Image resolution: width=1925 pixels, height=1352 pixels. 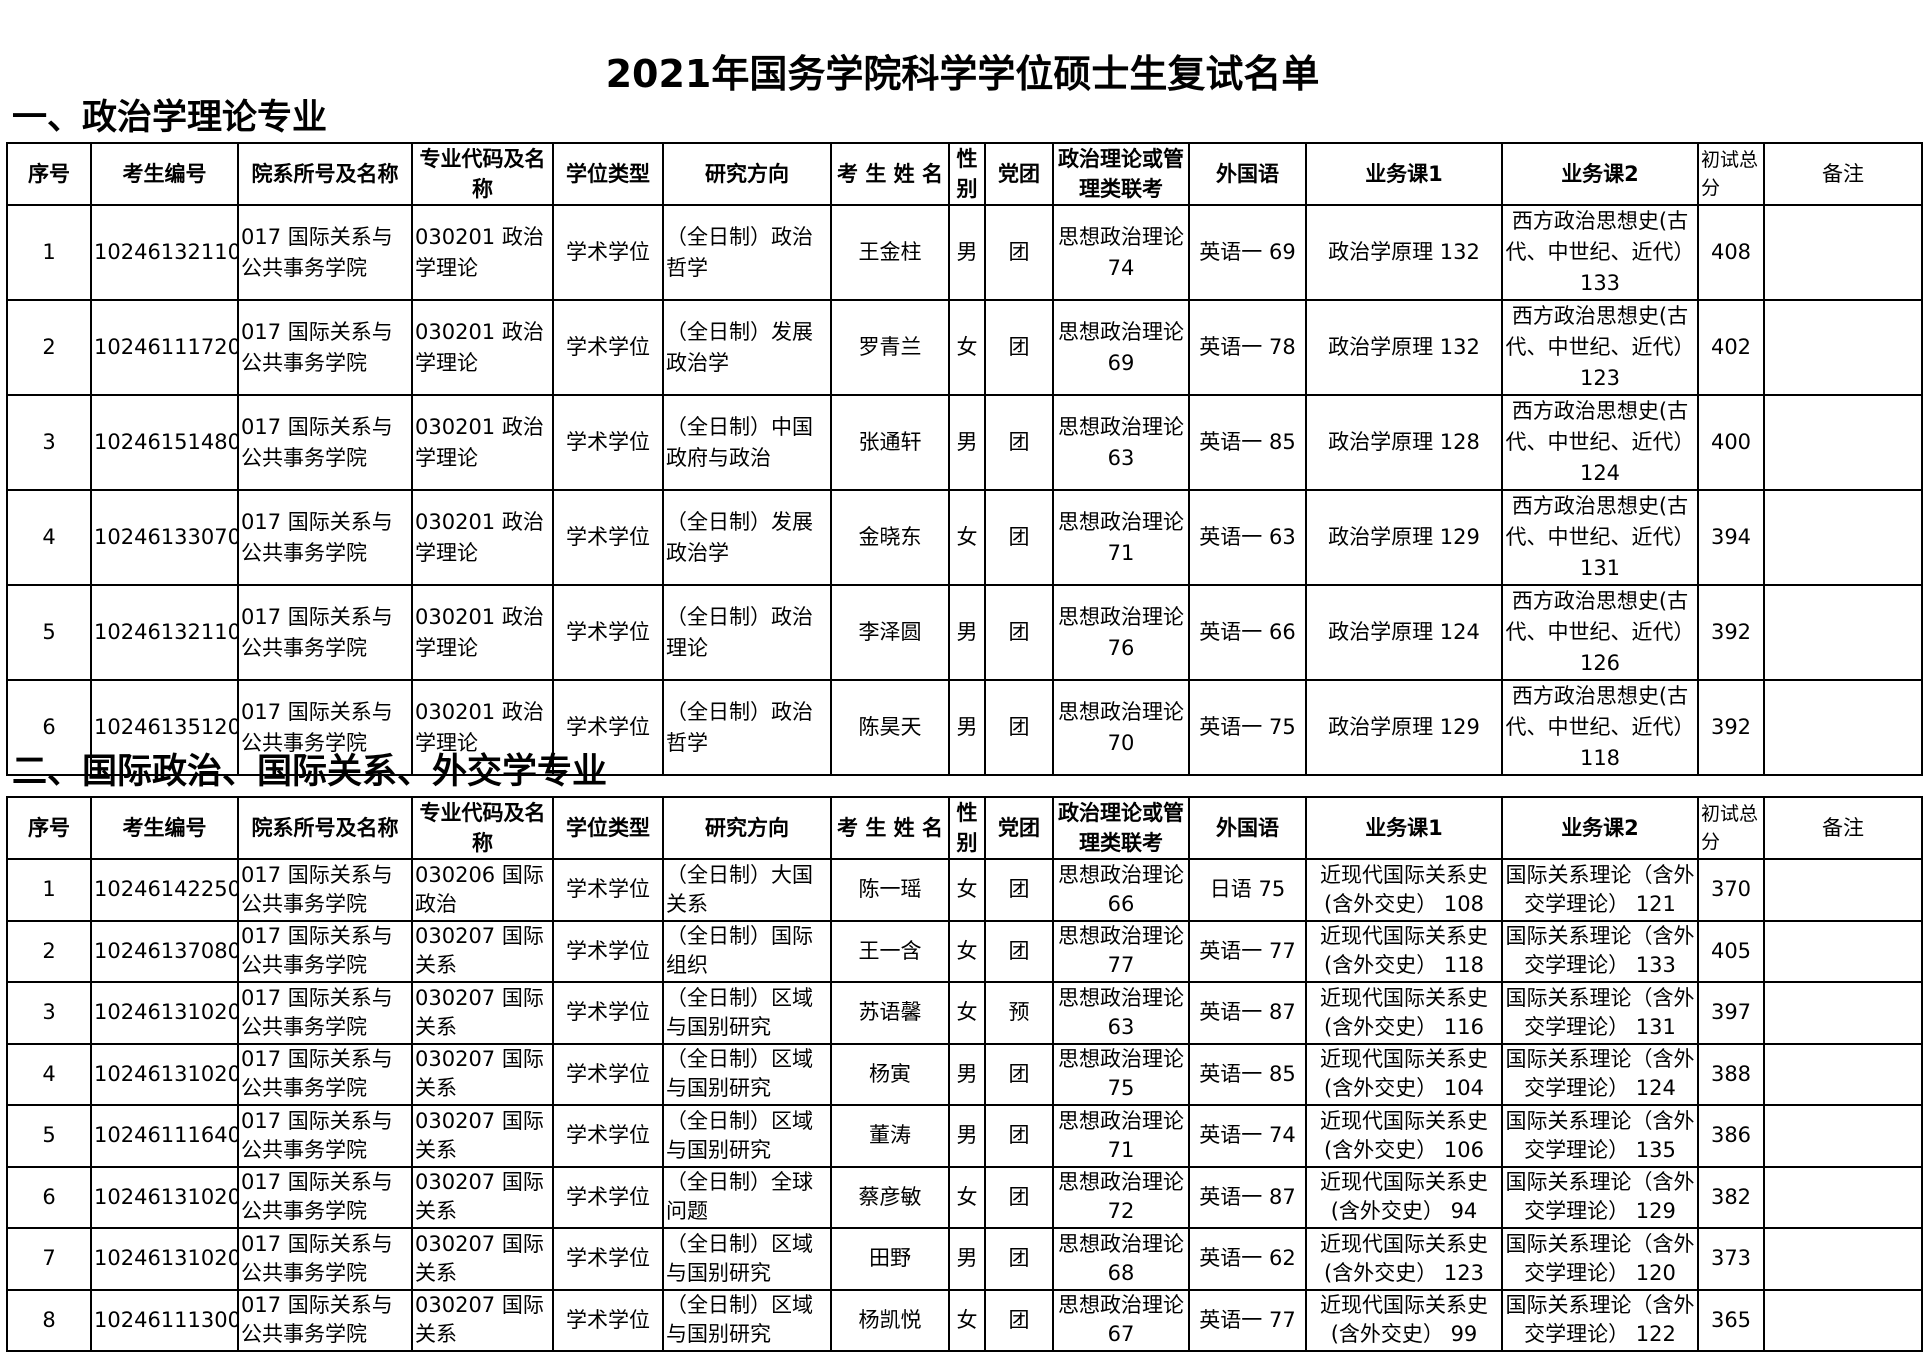 What do you see at coordinates (1121, 632) in the screenshot?
I see `cell-politics-score: 思想政治理论 76` at bounding box center [1121, 632].